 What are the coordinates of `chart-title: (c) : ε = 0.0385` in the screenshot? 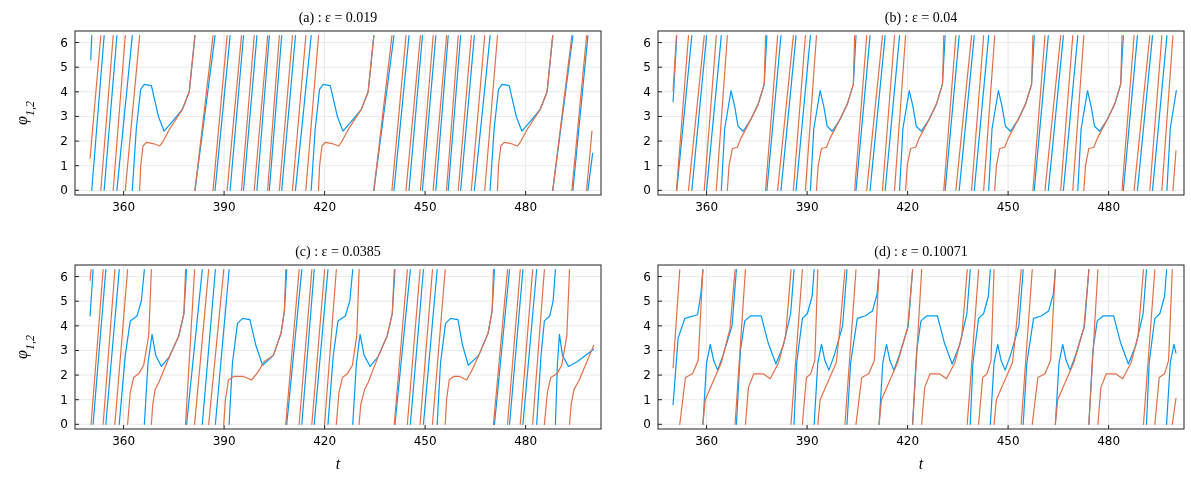 It's located at (338, 252).